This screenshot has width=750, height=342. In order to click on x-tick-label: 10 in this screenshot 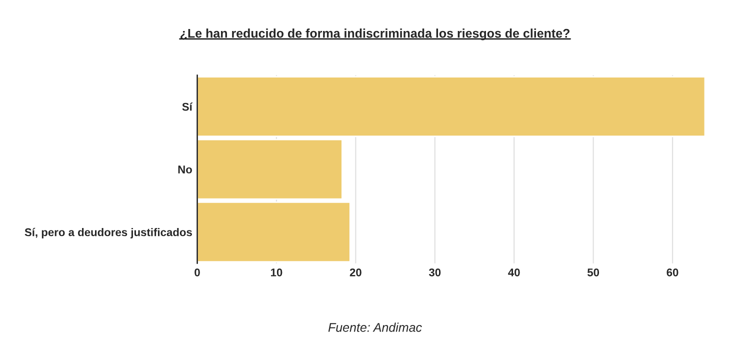, I will do `click(276, 272)`.